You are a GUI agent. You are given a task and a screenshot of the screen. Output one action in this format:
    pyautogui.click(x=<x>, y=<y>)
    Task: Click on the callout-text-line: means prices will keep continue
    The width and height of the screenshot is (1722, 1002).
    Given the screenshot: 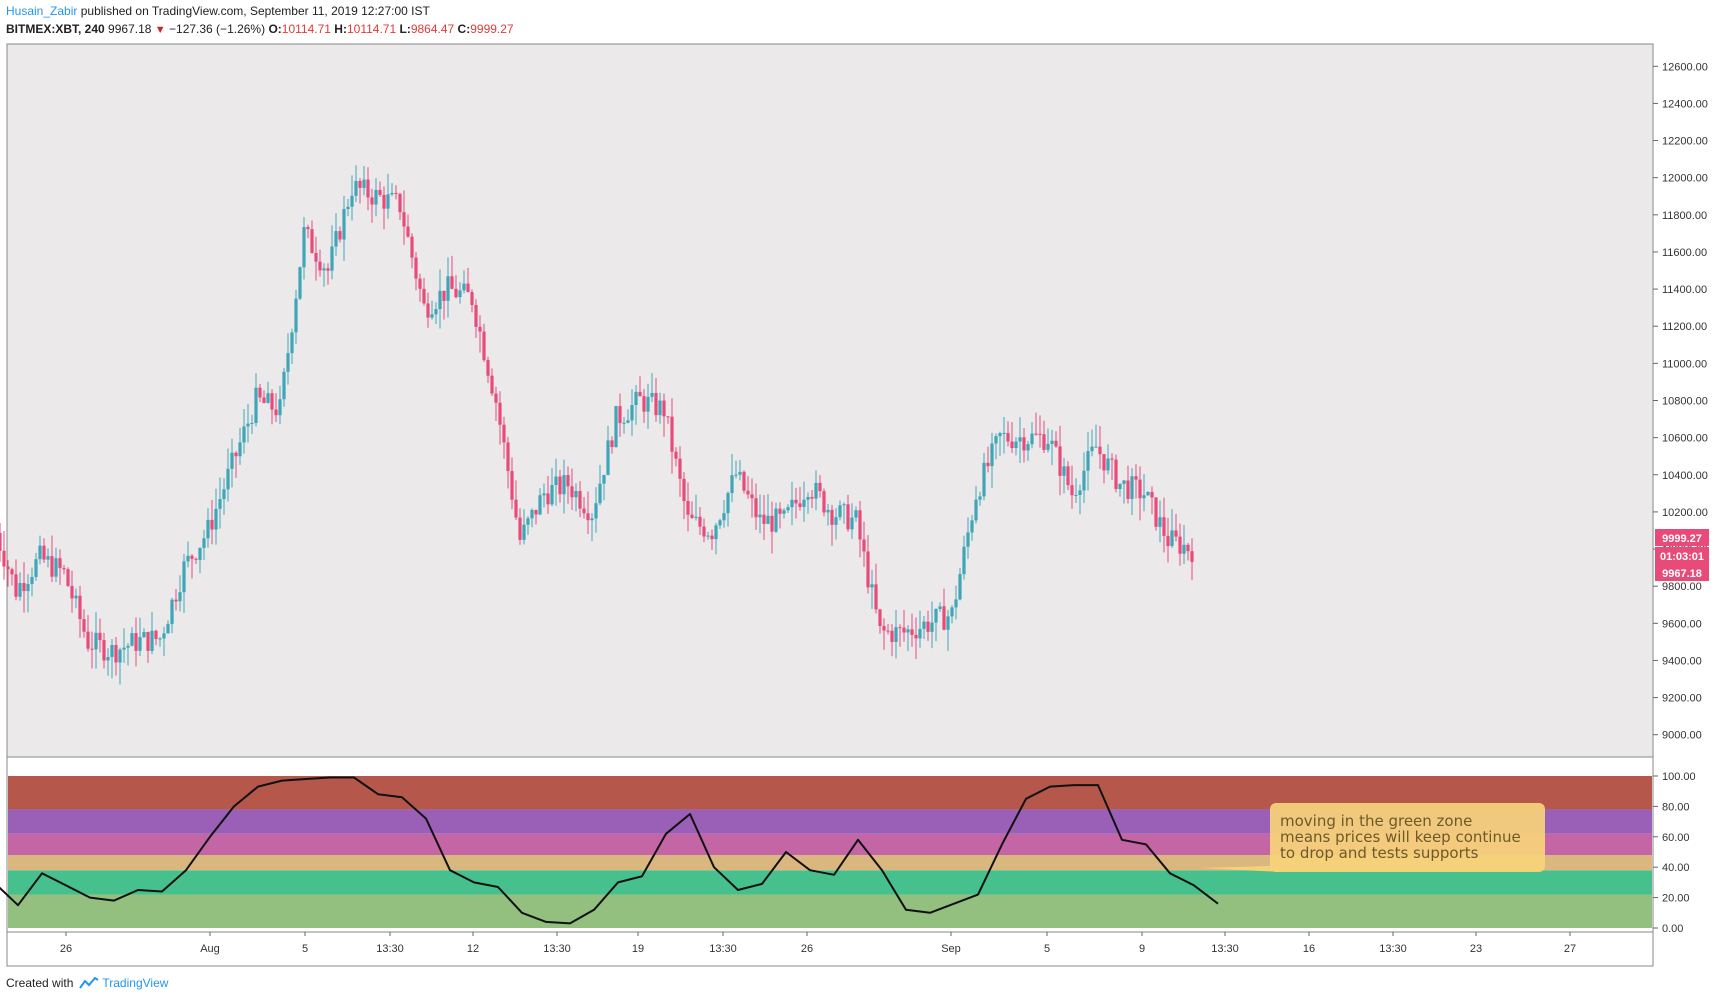 What is the action you would take?
    pyautogui.click(x=1400, y=837)
    